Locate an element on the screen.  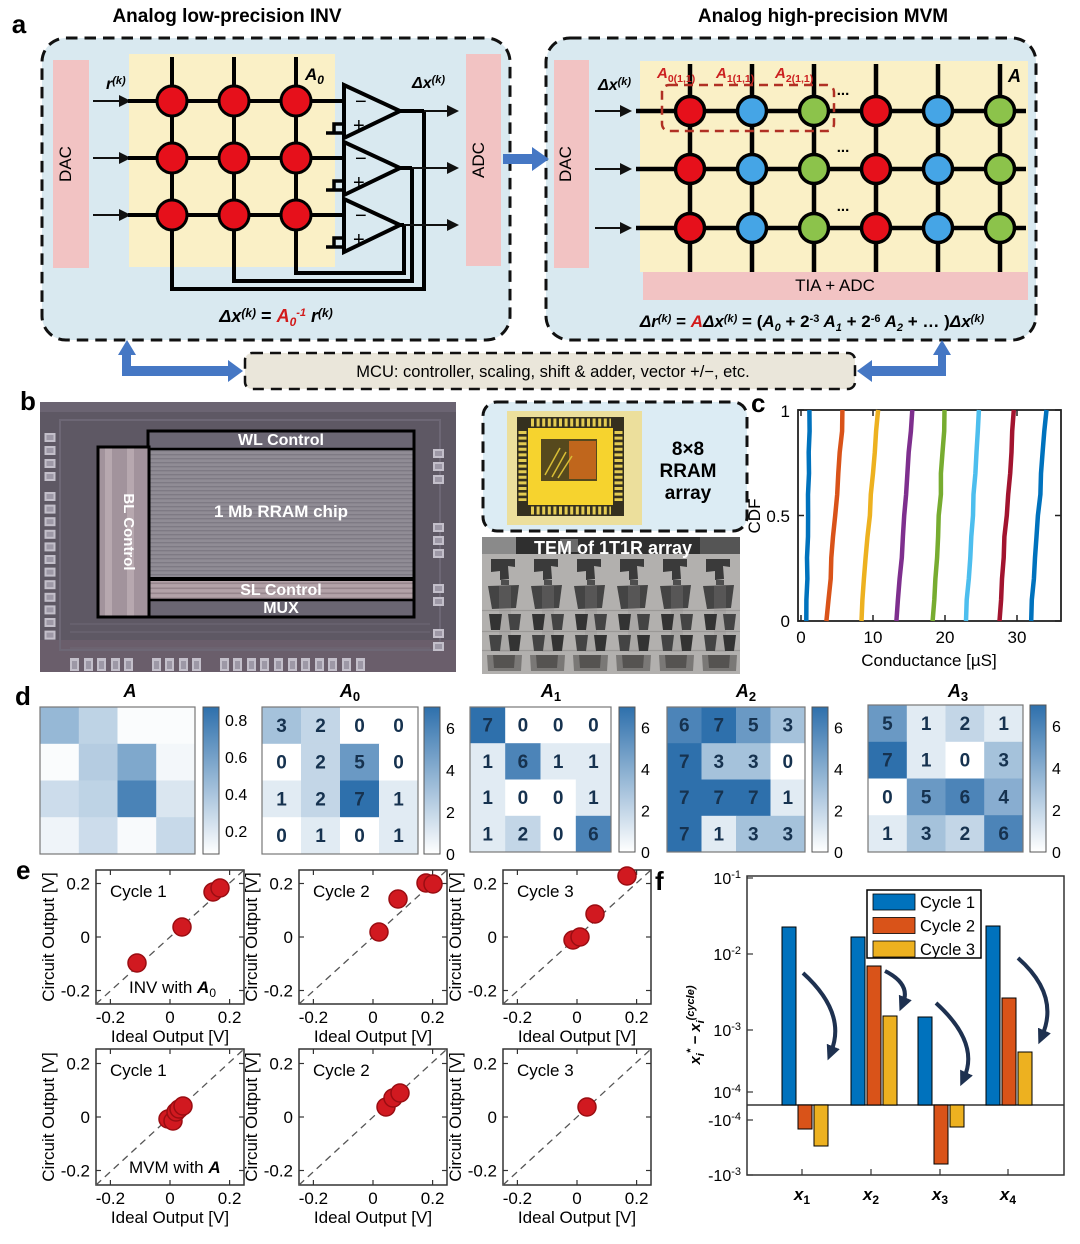
svg-text: TEM of 1T1R array is located at coordinates (613, 548).